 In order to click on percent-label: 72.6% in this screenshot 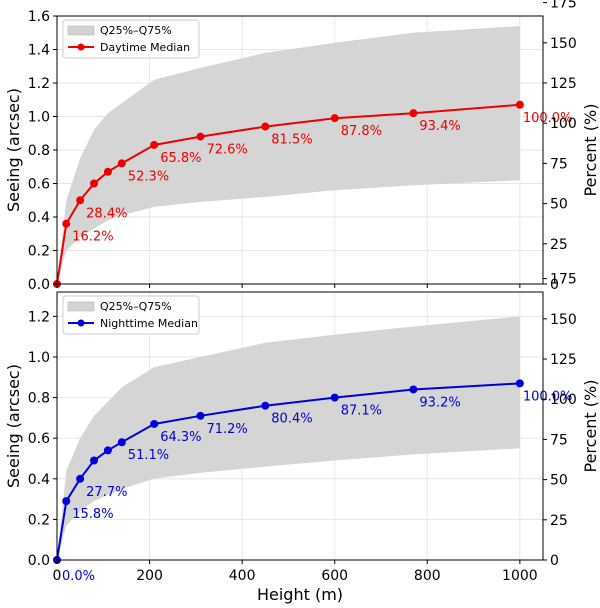, I will do `click(226, 150)`.